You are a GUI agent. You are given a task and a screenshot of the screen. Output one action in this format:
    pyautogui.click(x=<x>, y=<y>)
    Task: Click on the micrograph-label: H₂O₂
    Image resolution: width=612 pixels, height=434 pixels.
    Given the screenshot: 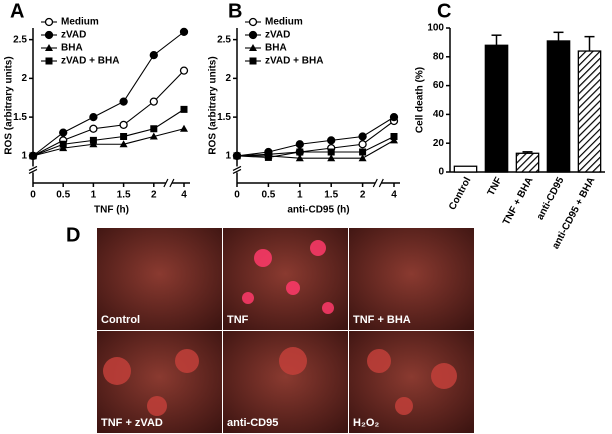 What is the action you would take?
    pyautogui.click(x=366, y=423)
    